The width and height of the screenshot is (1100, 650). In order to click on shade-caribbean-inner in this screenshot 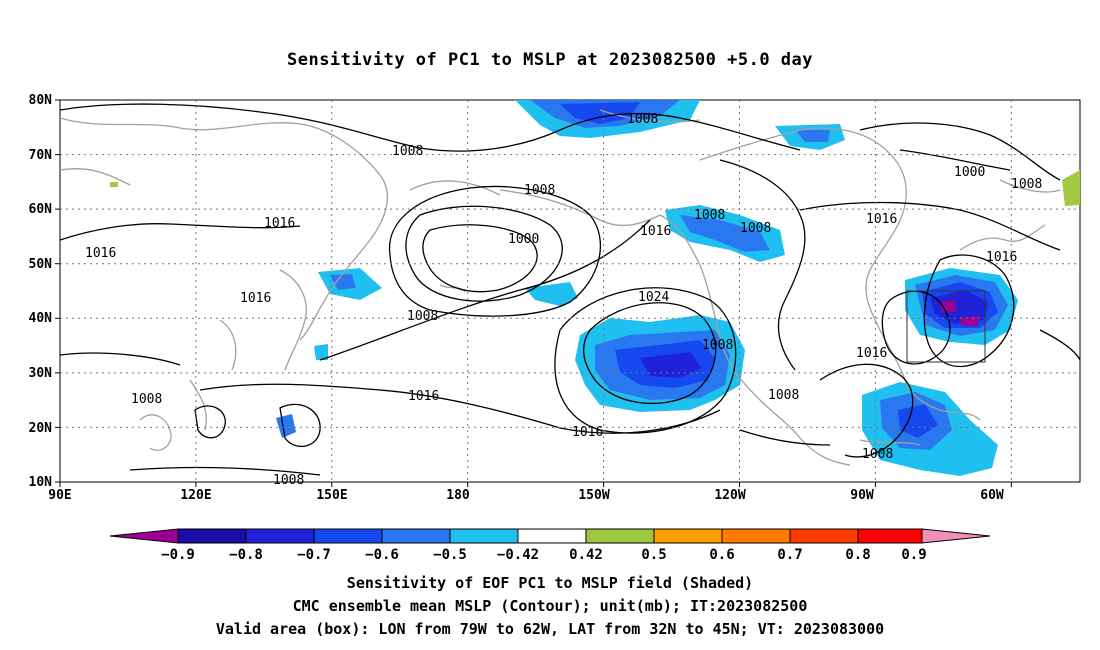, I will do `click(918, 421)`.